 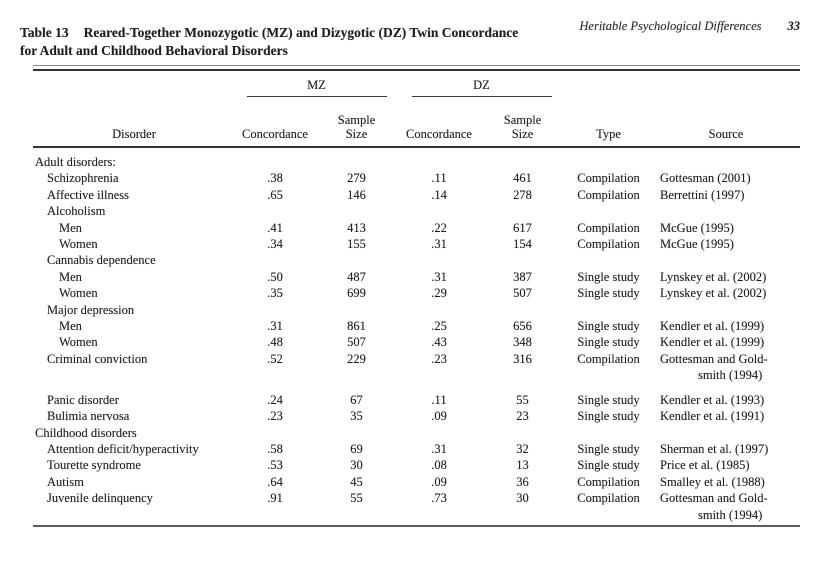 What do you see at coordinates (75, 162) in the screenshot?
I see `disorder-cell: Adult disorders:` at bounding box center [75, 162].